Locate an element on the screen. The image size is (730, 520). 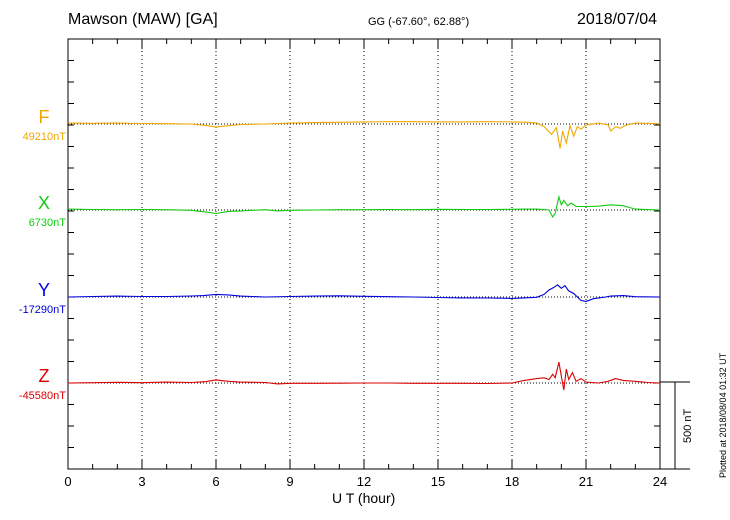
series-line-y is located at coordinates (364, 293).